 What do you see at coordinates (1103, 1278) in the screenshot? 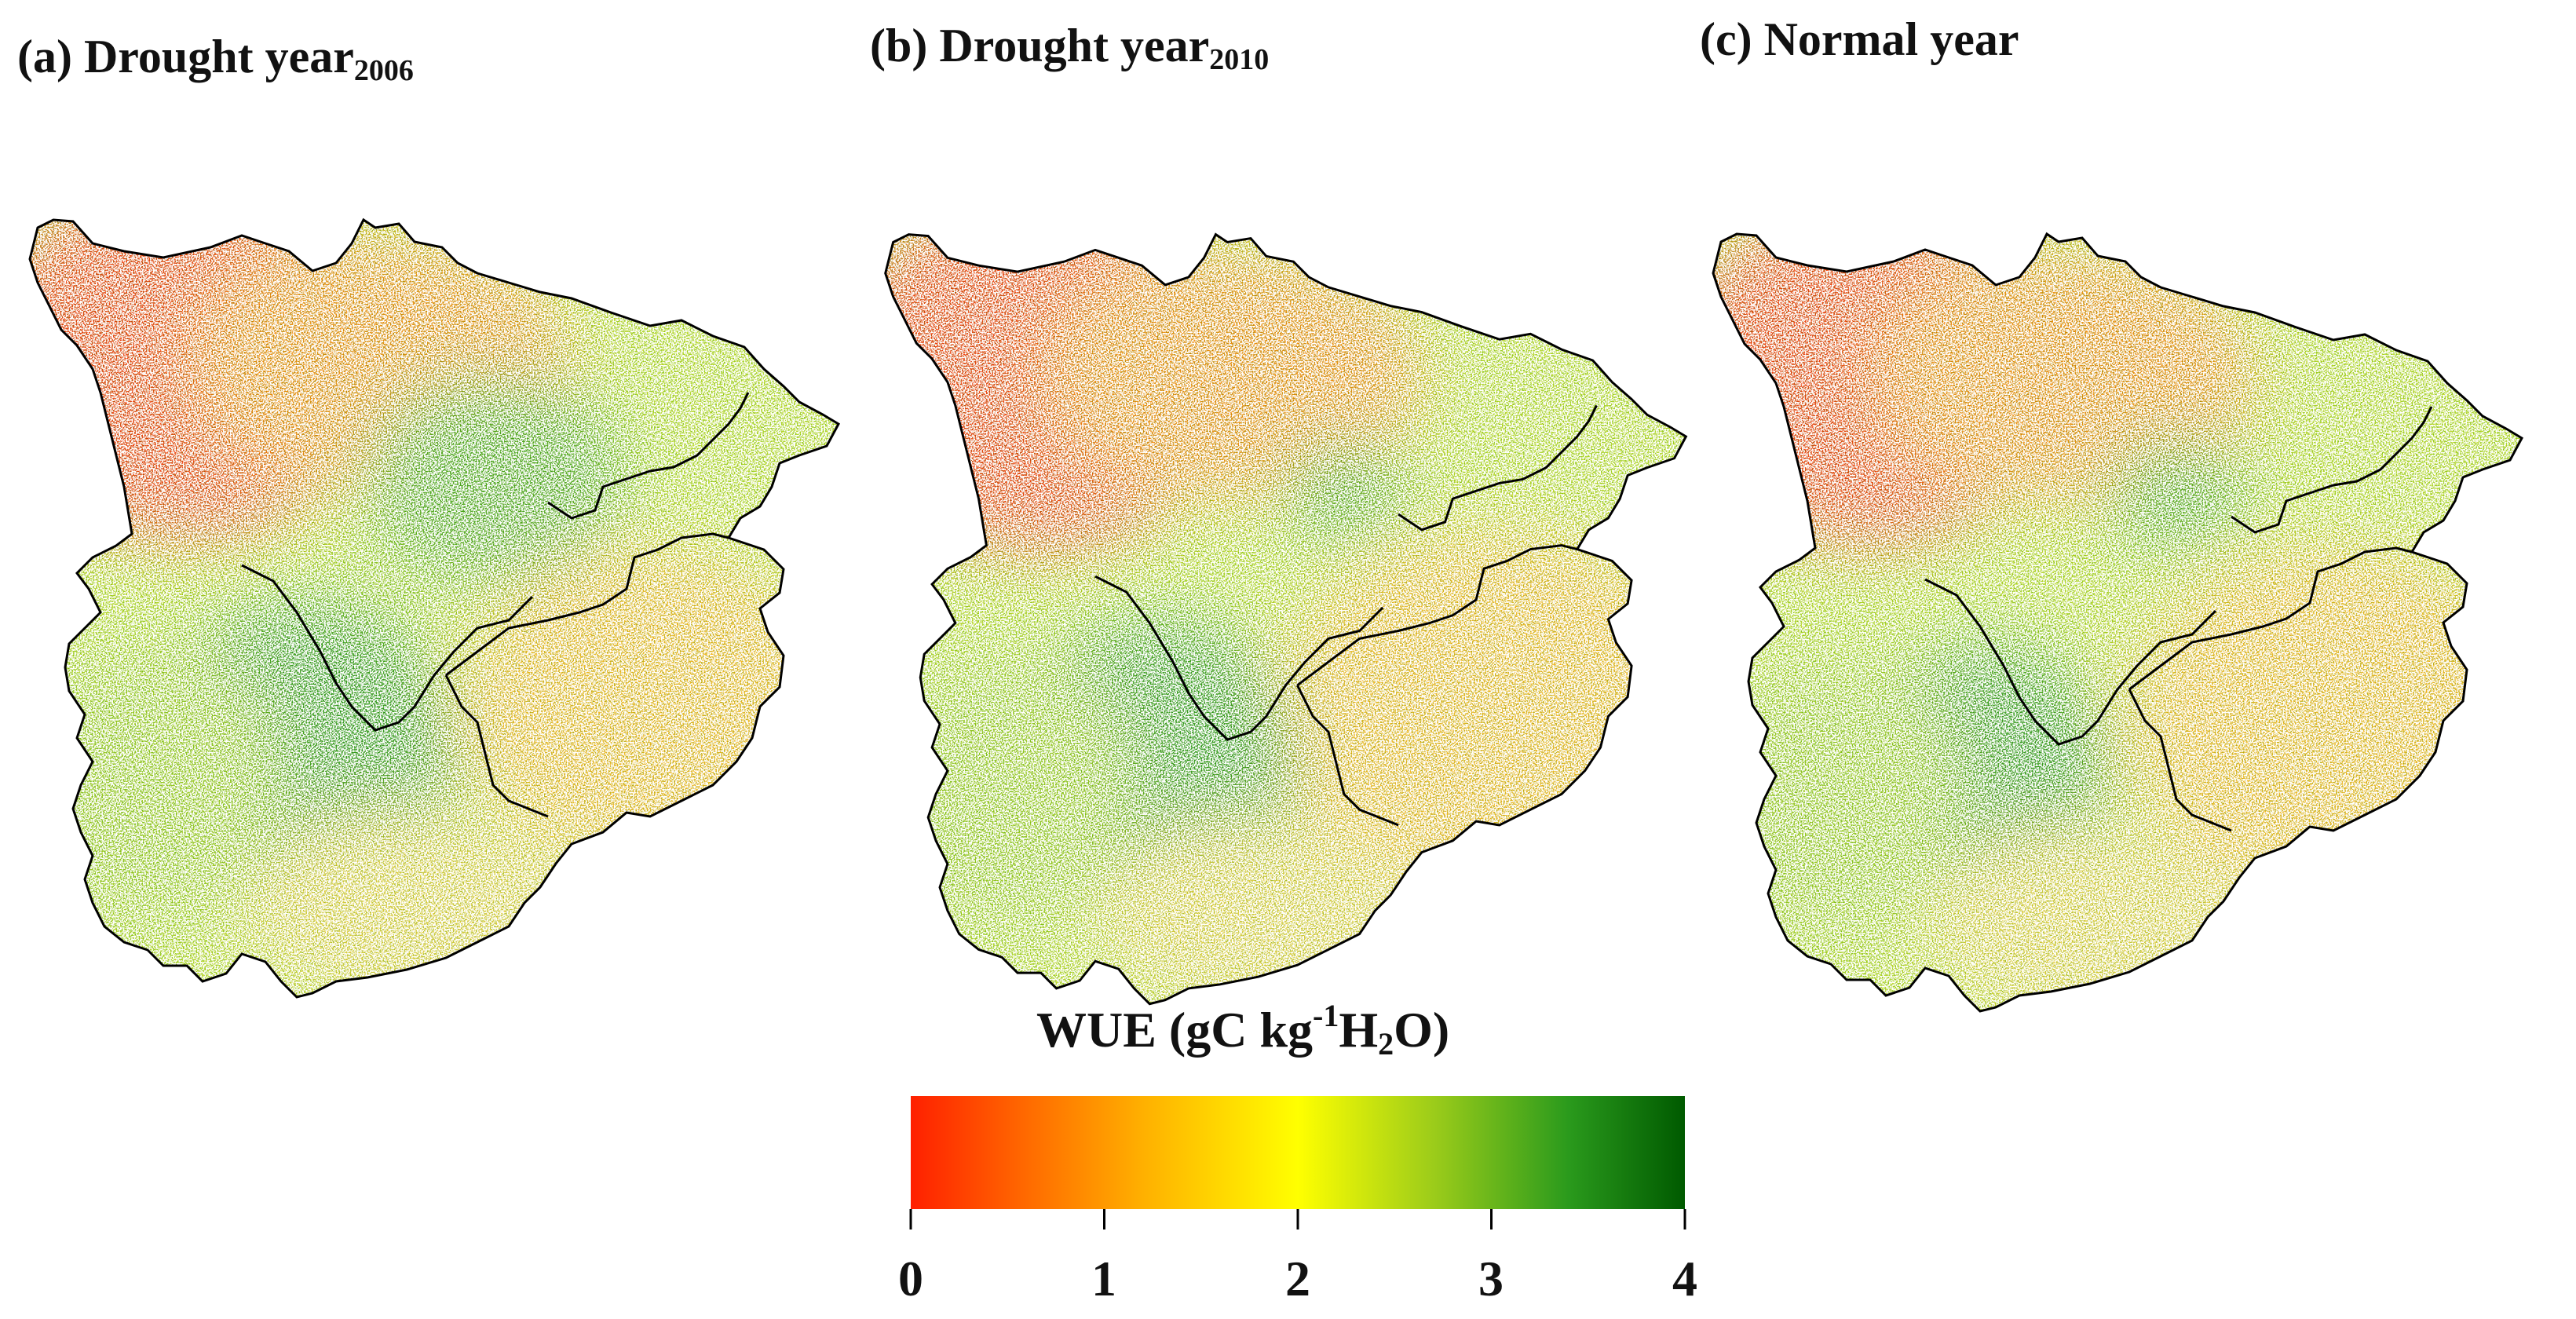
I see `colorbar-tick-label: 1` at bounding box center [1103, 1278].